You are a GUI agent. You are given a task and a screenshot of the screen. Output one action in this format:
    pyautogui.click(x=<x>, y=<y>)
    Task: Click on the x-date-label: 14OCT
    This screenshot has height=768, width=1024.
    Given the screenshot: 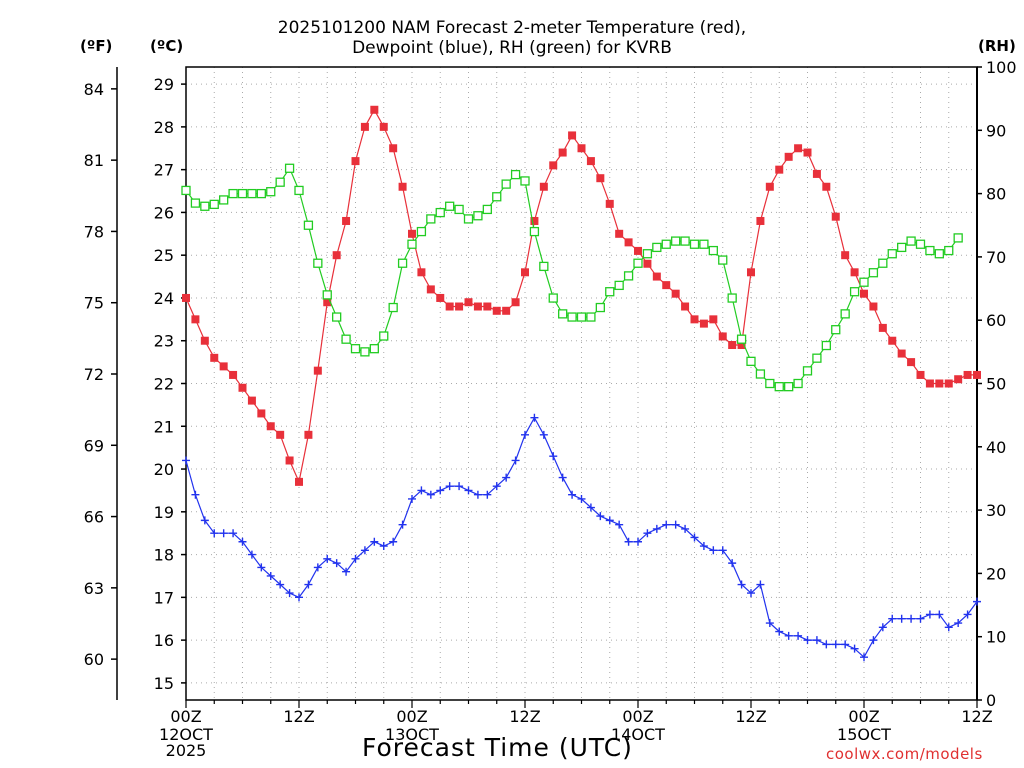 What is the action you would take?
    pyautogui.click(x=638, y=734)
    